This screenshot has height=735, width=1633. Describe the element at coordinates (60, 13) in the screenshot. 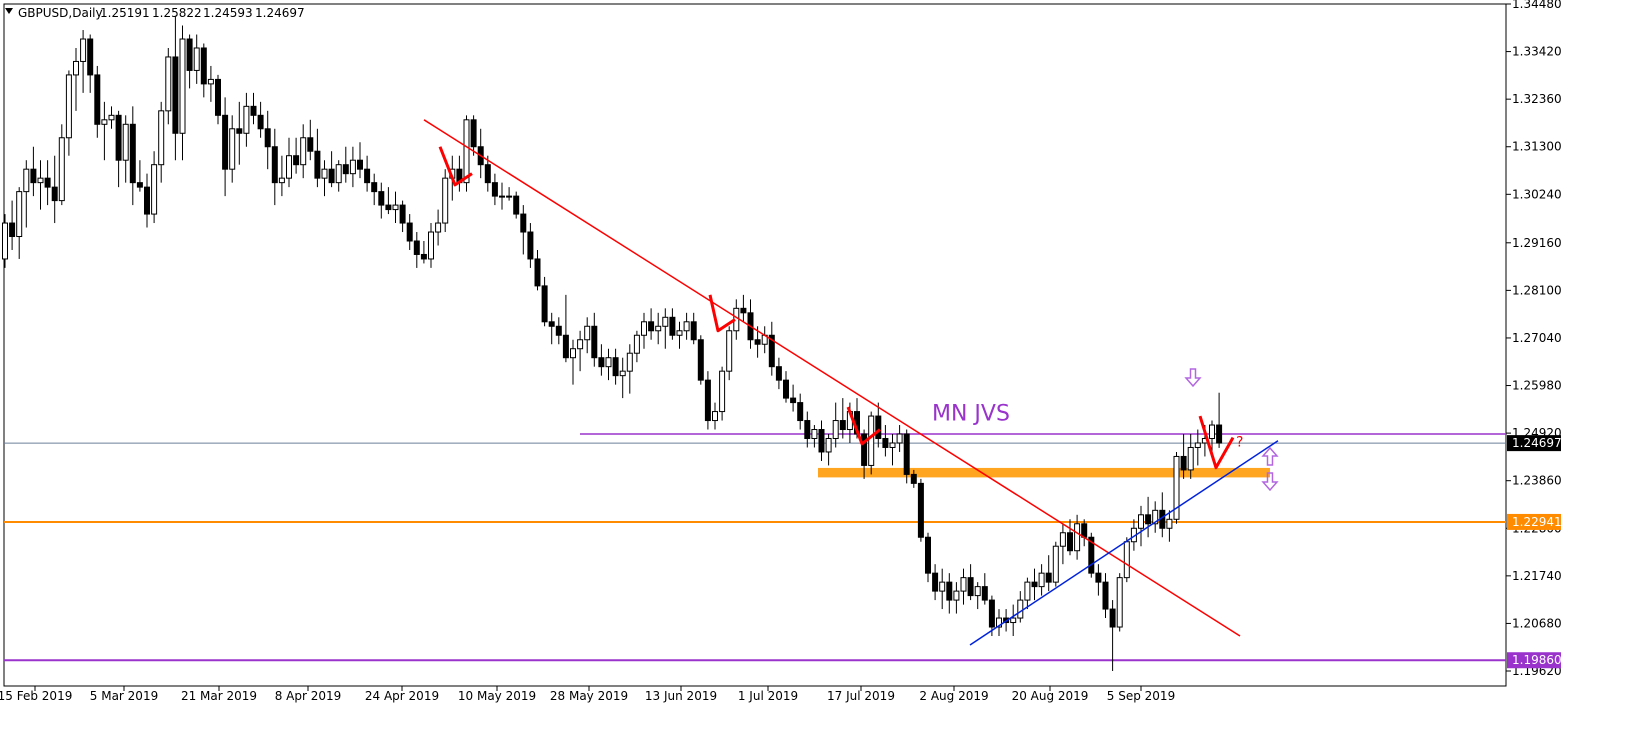

I see `symbol-label: GBPUSD,Daily` at that location.